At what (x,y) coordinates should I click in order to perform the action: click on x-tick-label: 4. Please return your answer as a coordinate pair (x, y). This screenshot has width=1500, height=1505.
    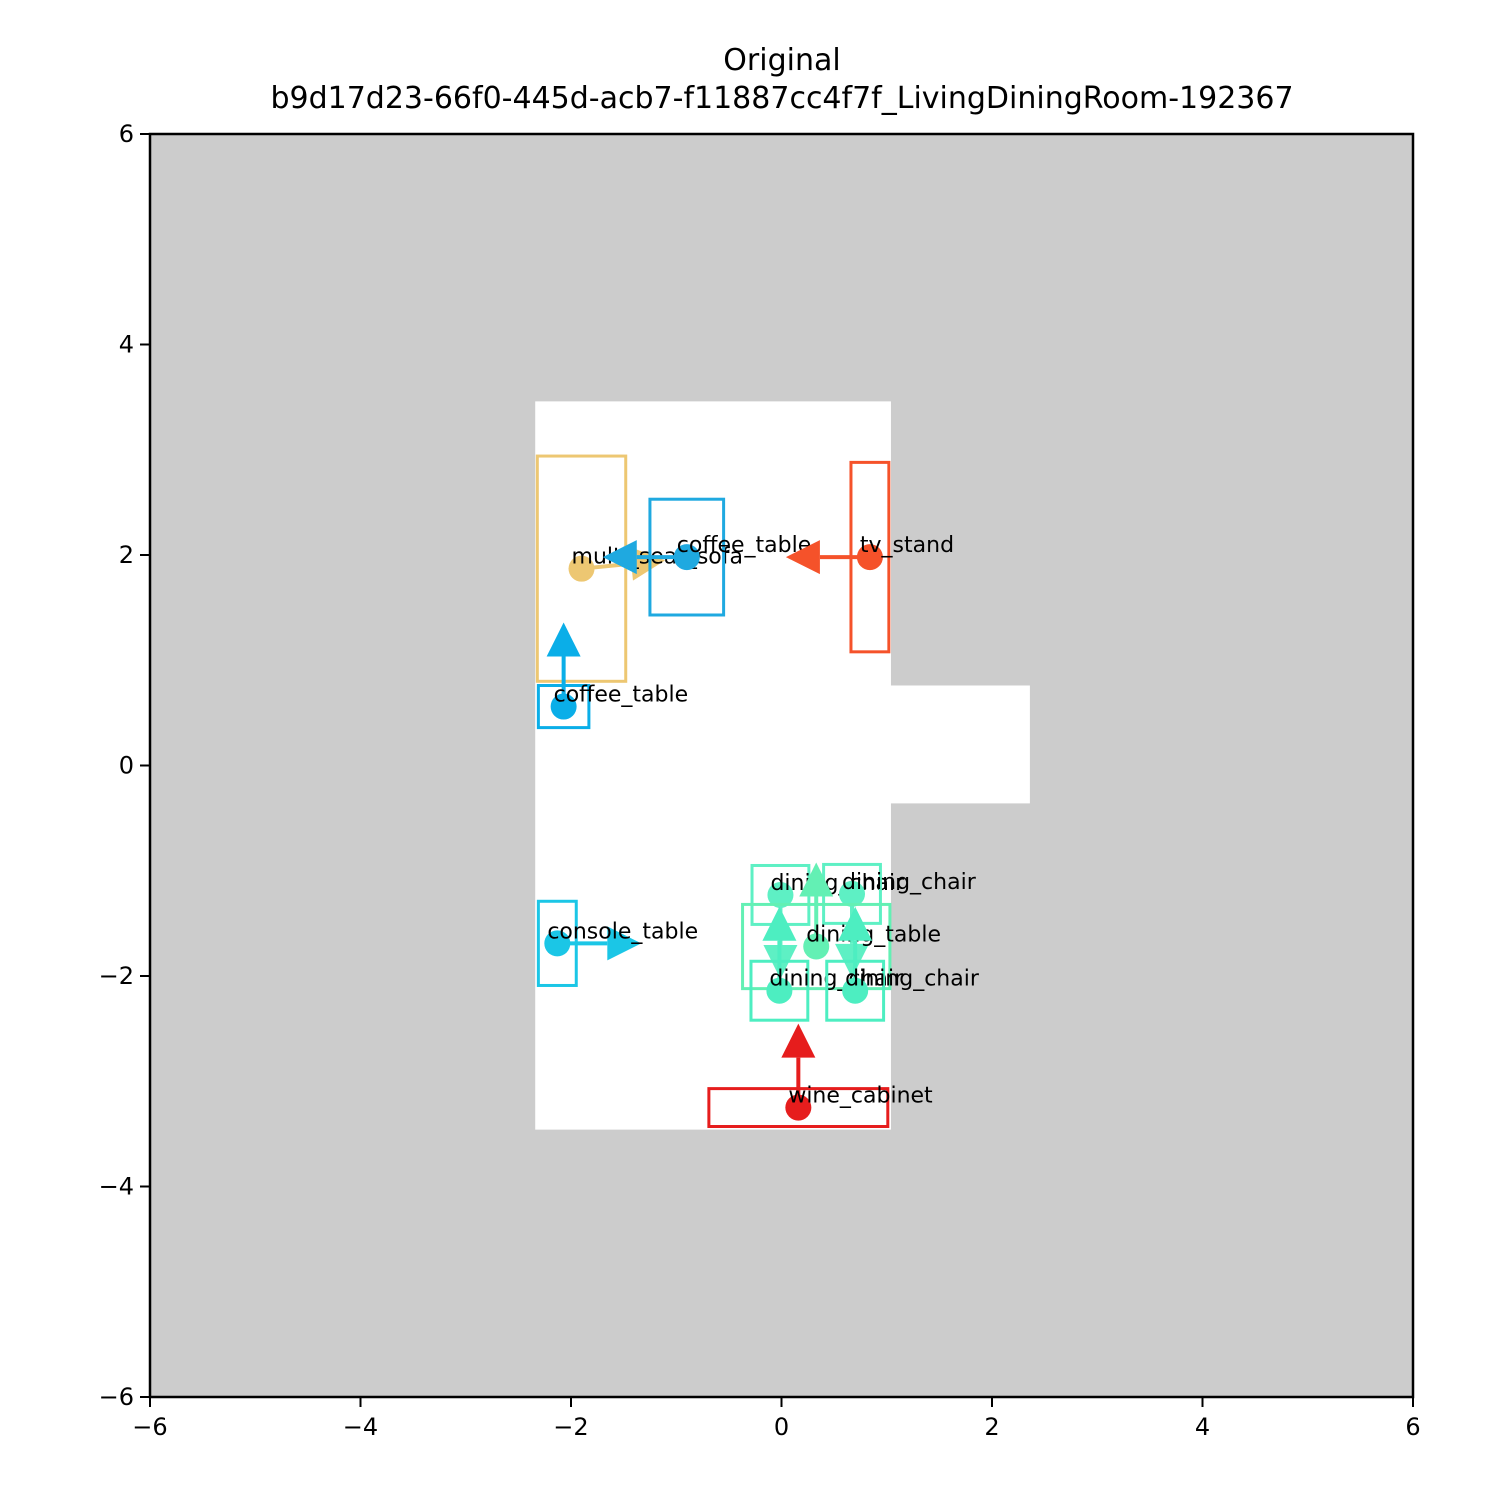
    Looking at the image, I should click on (1202, 1427).